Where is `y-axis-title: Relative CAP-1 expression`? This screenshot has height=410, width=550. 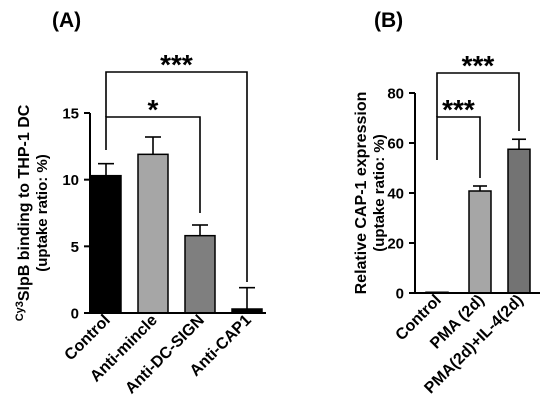 y-axis-title: Relative CAP-1 expression is located at coordinates (361, 193).